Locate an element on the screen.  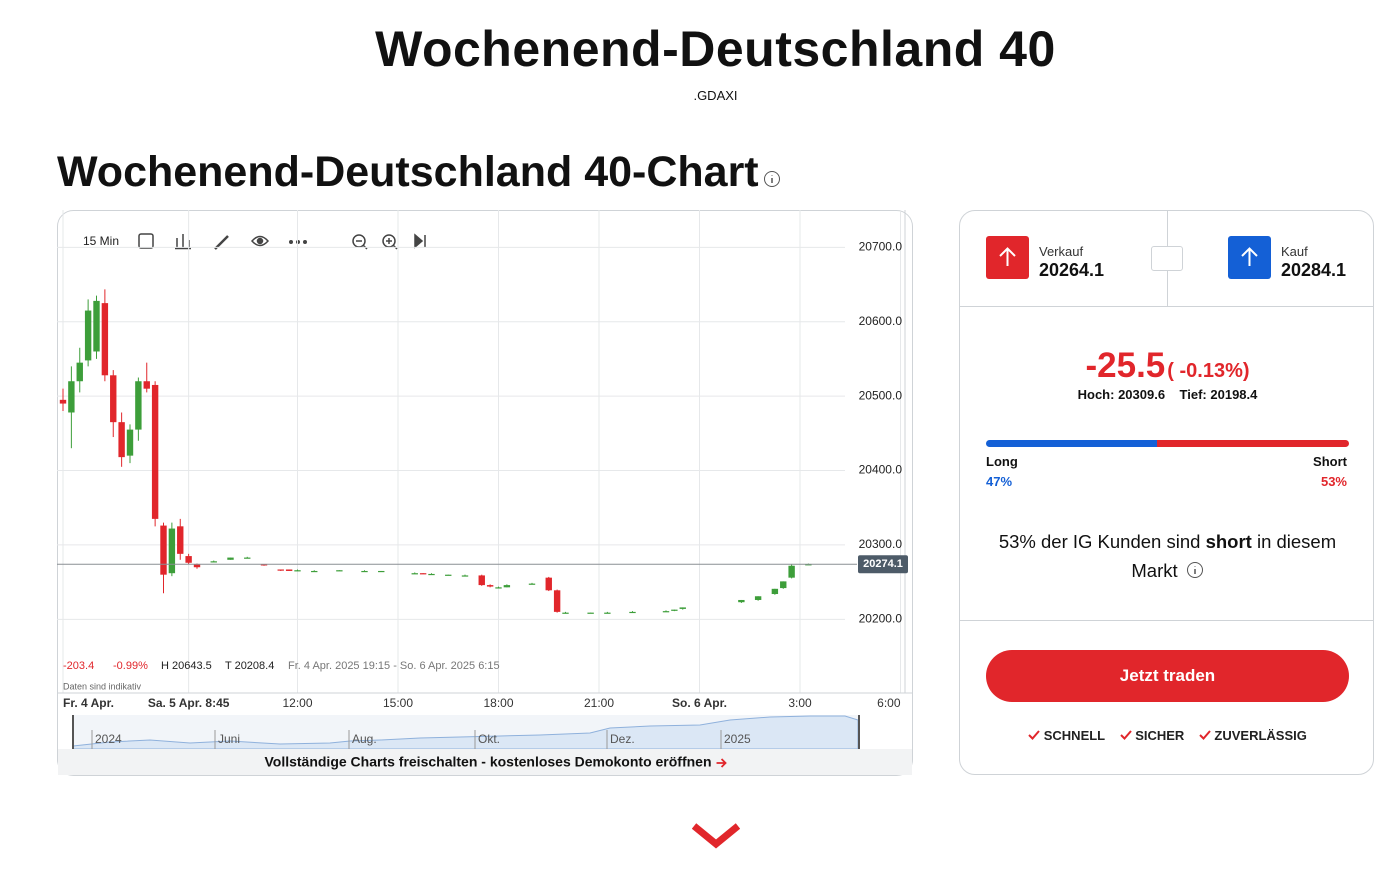
navigator-area is located at coordinates (465, 732).